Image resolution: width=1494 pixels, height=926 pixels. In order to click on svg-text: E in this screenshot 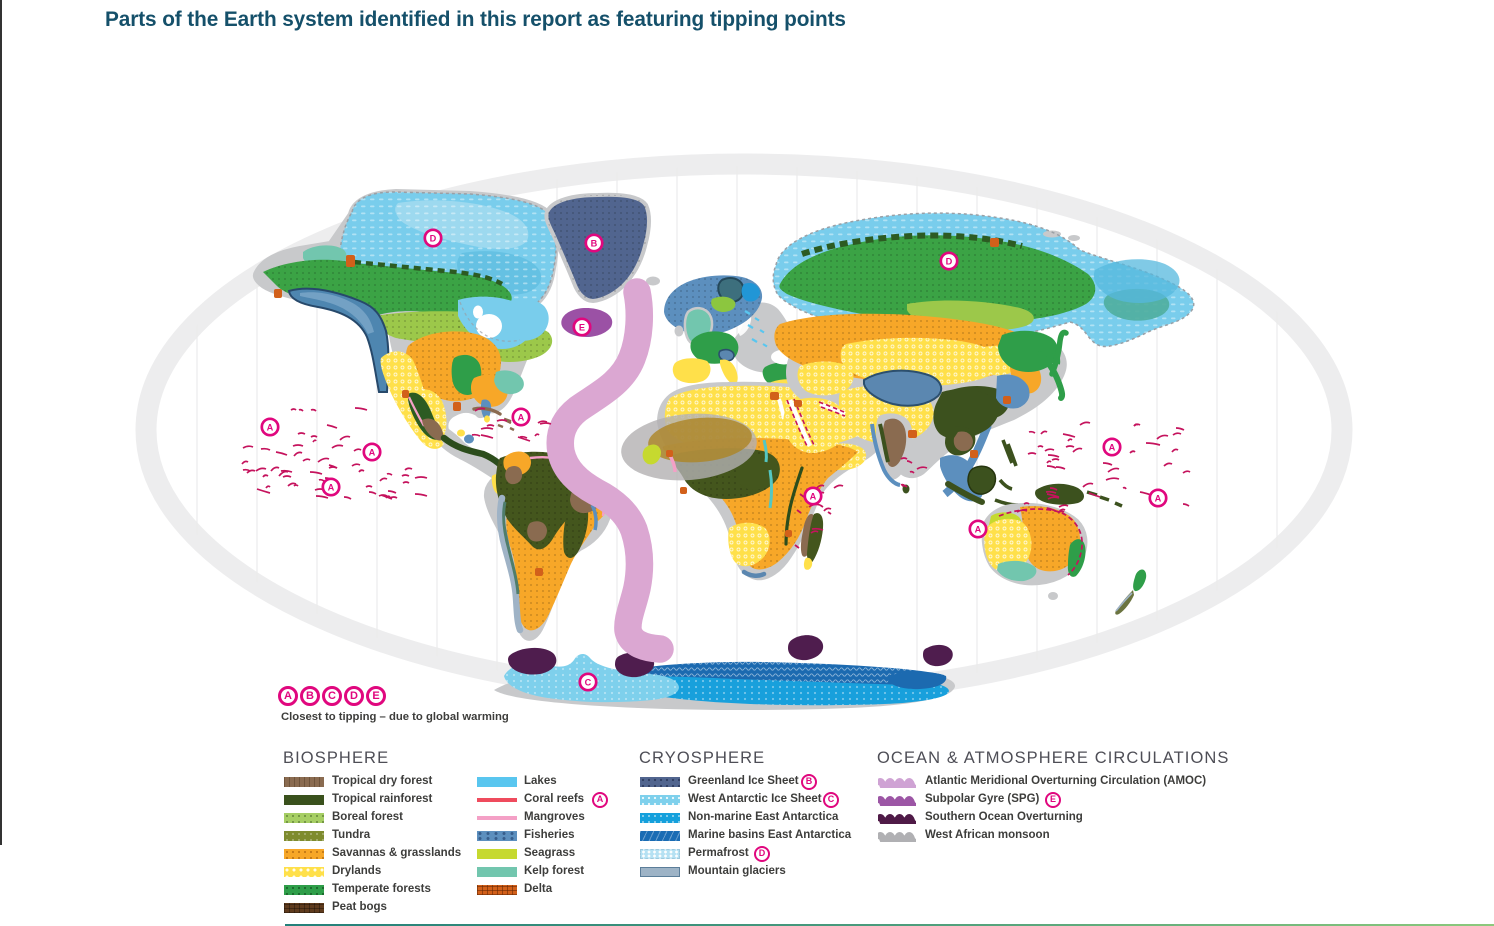, I will do `click(582, 327)`.